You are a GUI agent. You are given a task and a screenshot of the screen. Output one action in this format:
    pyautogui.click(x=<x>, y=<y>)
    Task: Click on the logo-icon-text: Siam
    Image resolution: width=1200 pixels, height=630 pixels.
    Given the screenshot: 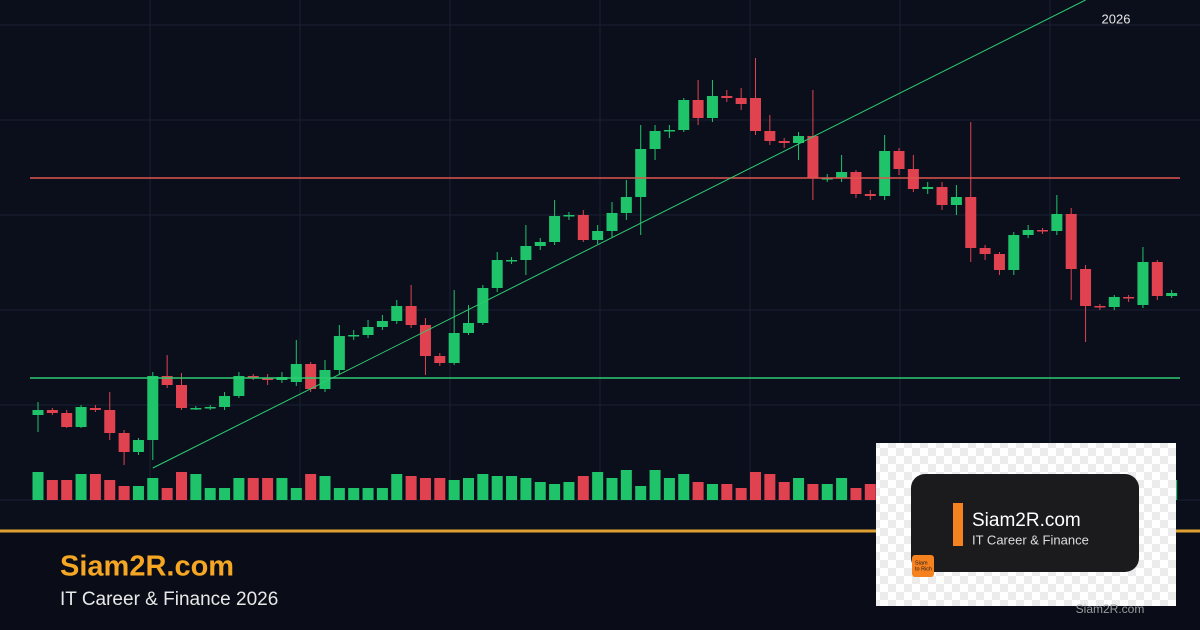 What is the action you would take?
    pyautogui.click(x=921, y=563)
    